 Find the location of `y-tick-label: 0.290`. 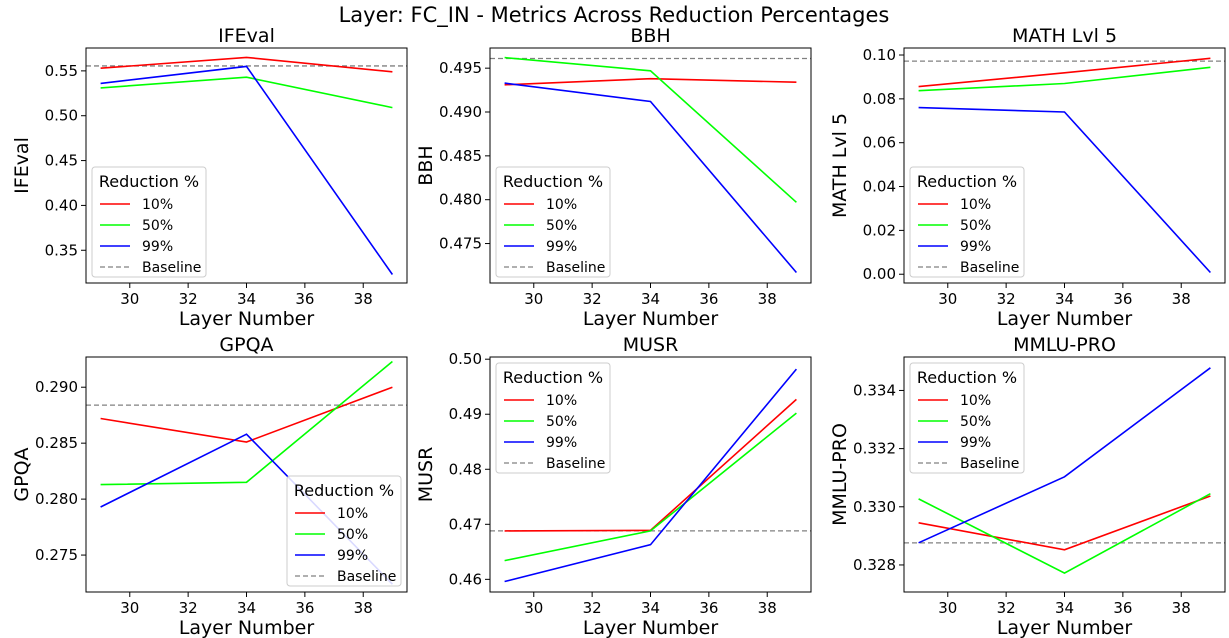

y-tick-label: 0.290 is located at coordinates (56, 387).